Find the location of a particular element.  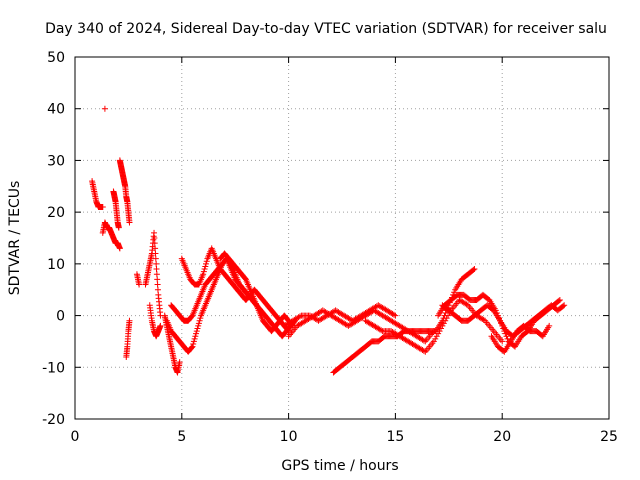

y-tick-label: -10 is located at coordinates (53, 368).